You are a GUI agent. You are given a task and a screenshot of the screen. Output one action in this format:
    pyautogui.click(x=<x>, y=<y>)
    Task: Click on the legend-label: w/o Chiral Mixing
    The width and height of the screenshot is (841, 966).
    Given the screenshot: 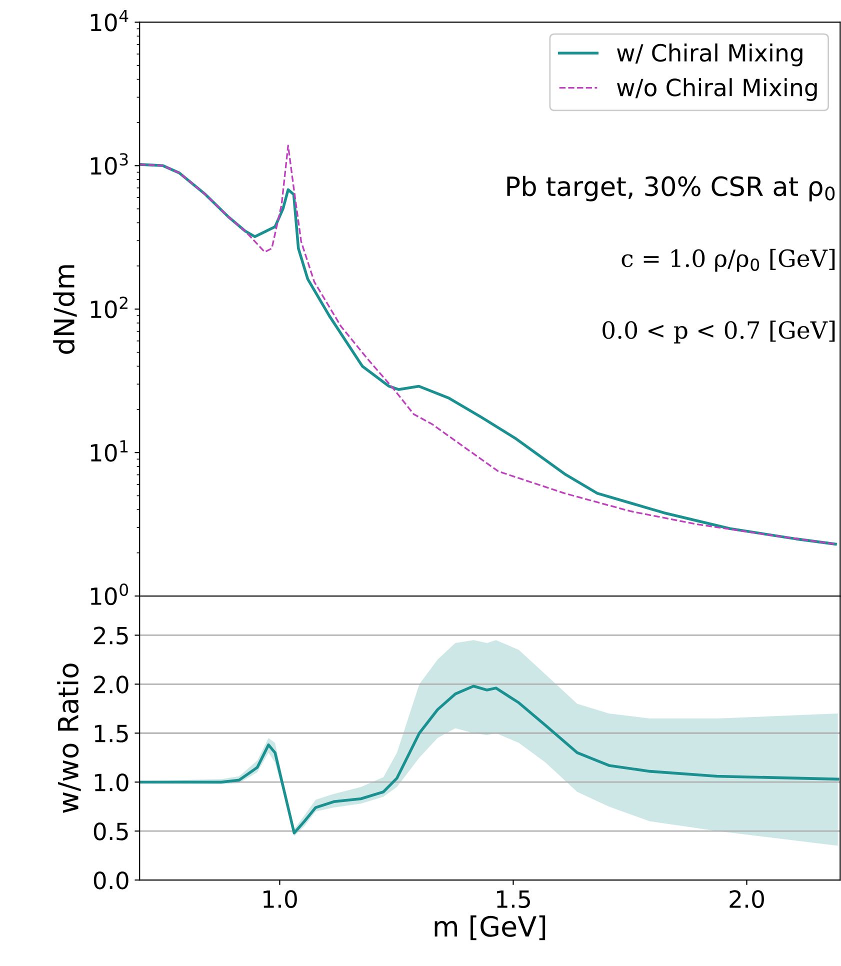 What is the action you would take?
    pyautogui.click(x=717, y=89)
    